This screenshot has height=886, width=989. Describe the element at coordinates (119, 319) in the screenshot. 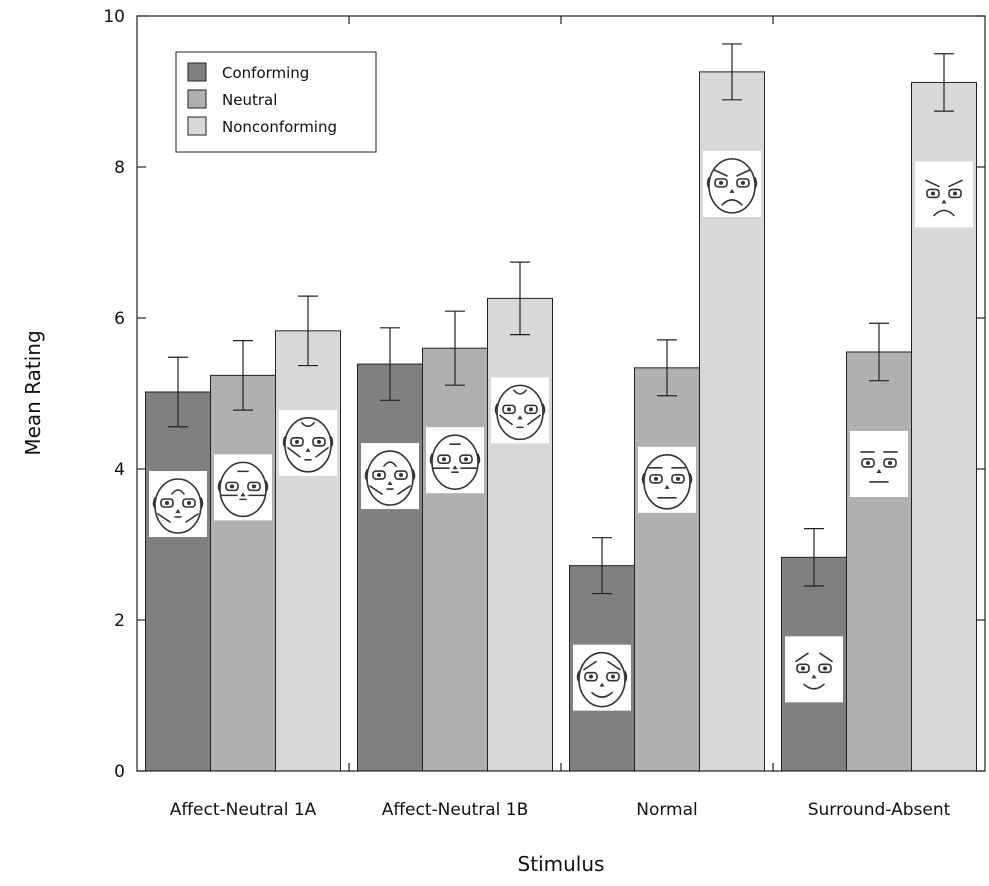

I see `y-tick-label: 6` at that location.